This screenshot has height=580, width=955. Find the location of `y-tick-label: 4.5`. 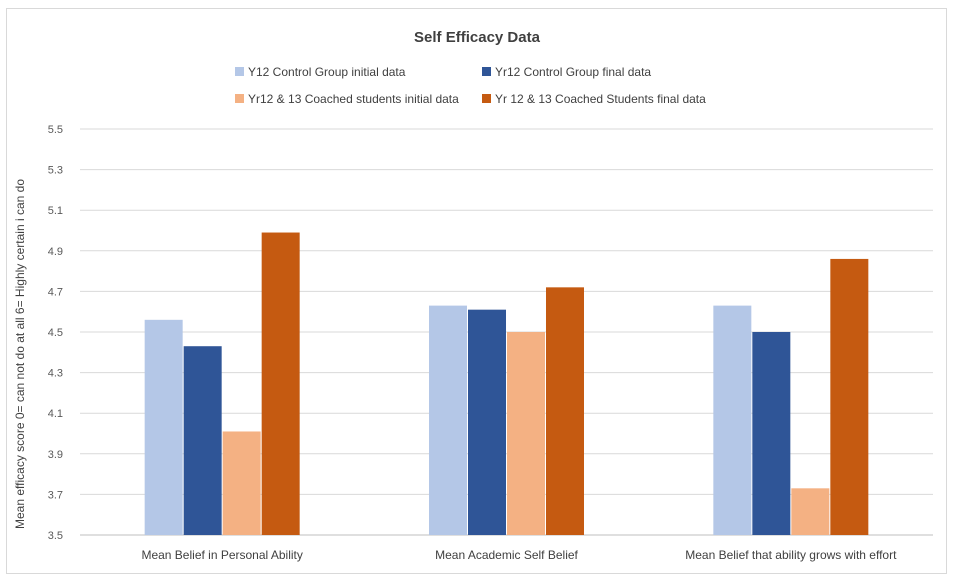

y-tick-label: 4.5 is located at coordinates (55, 333).